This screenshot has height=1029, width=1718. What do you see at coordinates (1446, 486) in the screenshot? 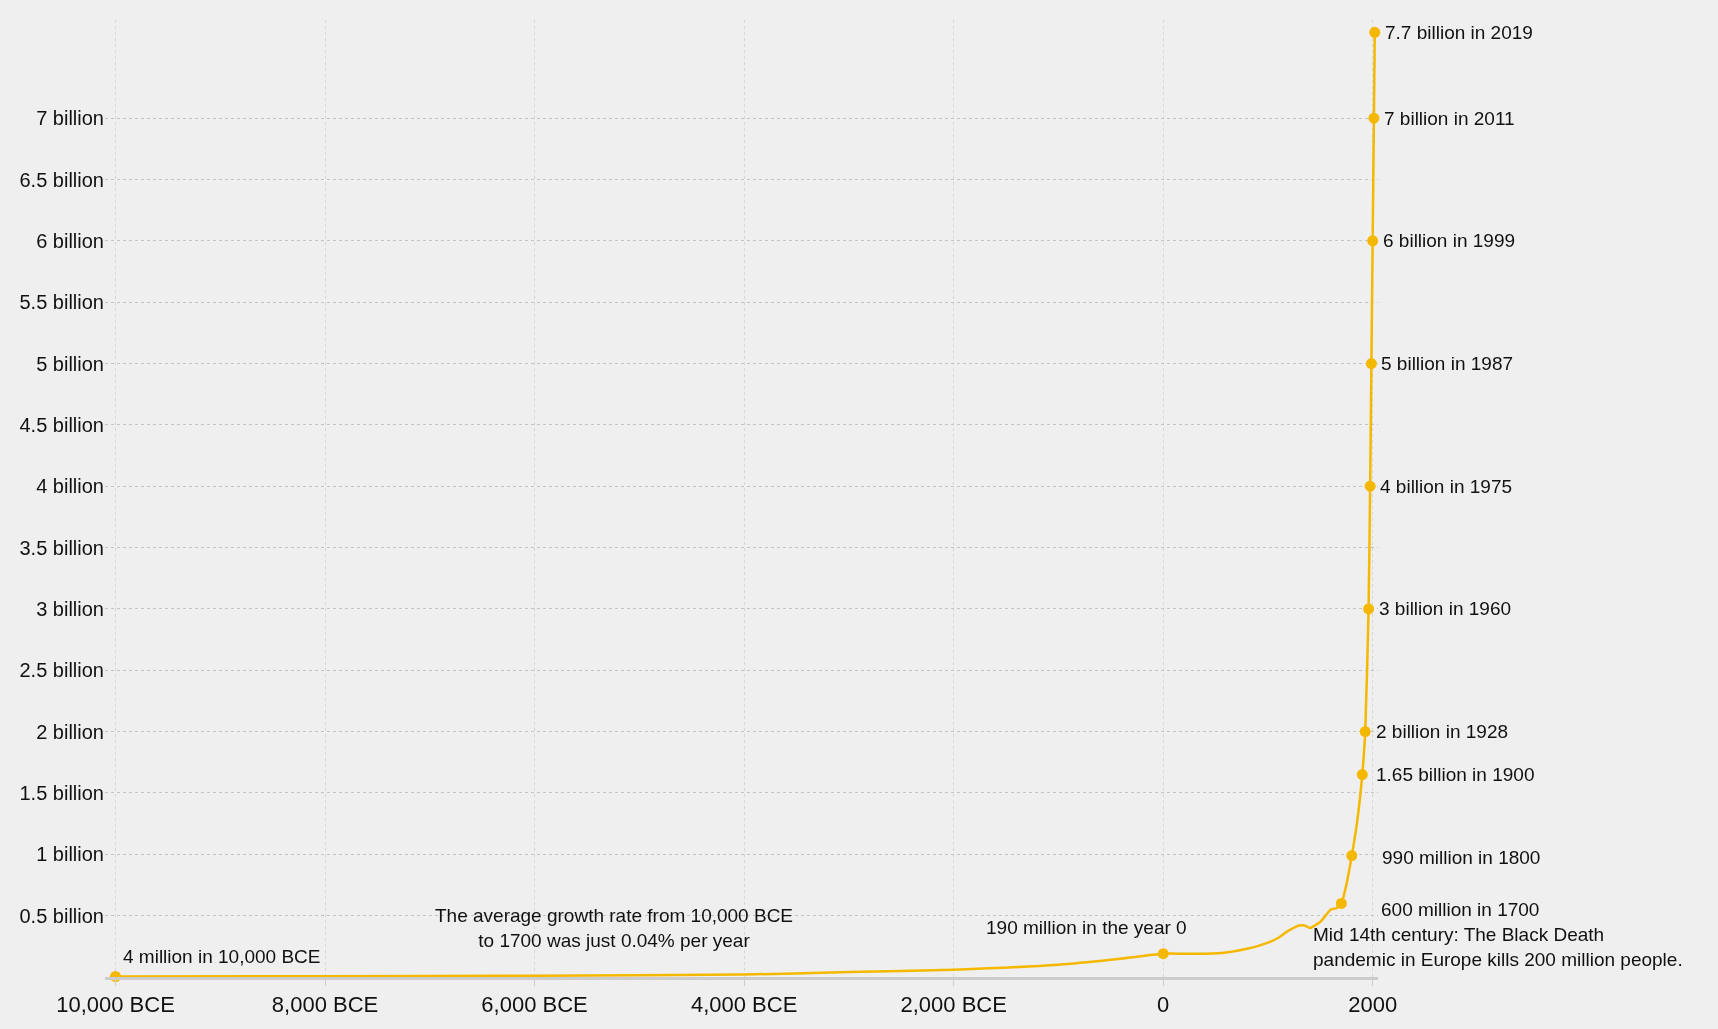
I see `annotation: 4 billion in 1975` at bounding box center [1446, 486].